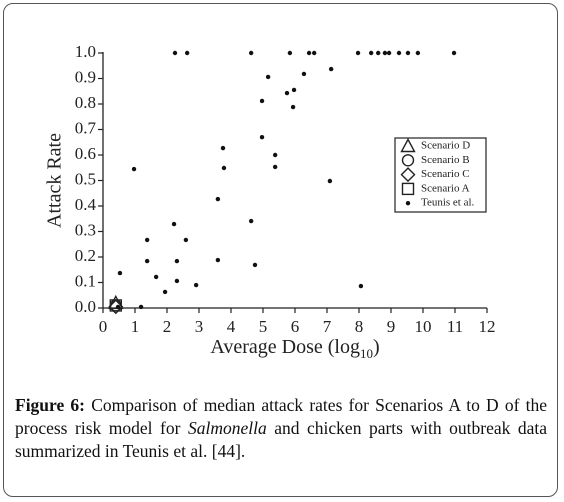  What do you see at coordinates (295, 326) in the screenshot?
I see `x-tick-label: 6` at bounding box center [295, 326].